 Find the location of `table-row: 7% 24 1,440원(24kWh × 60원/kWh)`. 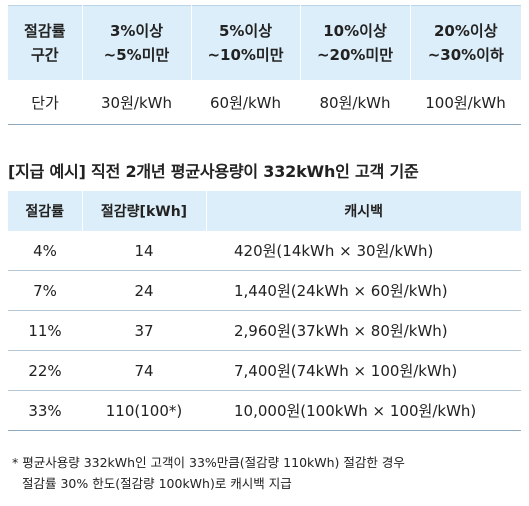

table-row: 7% 24 1,440원(24kWh × 60원/kWh) is located at coordinates (264, 290).